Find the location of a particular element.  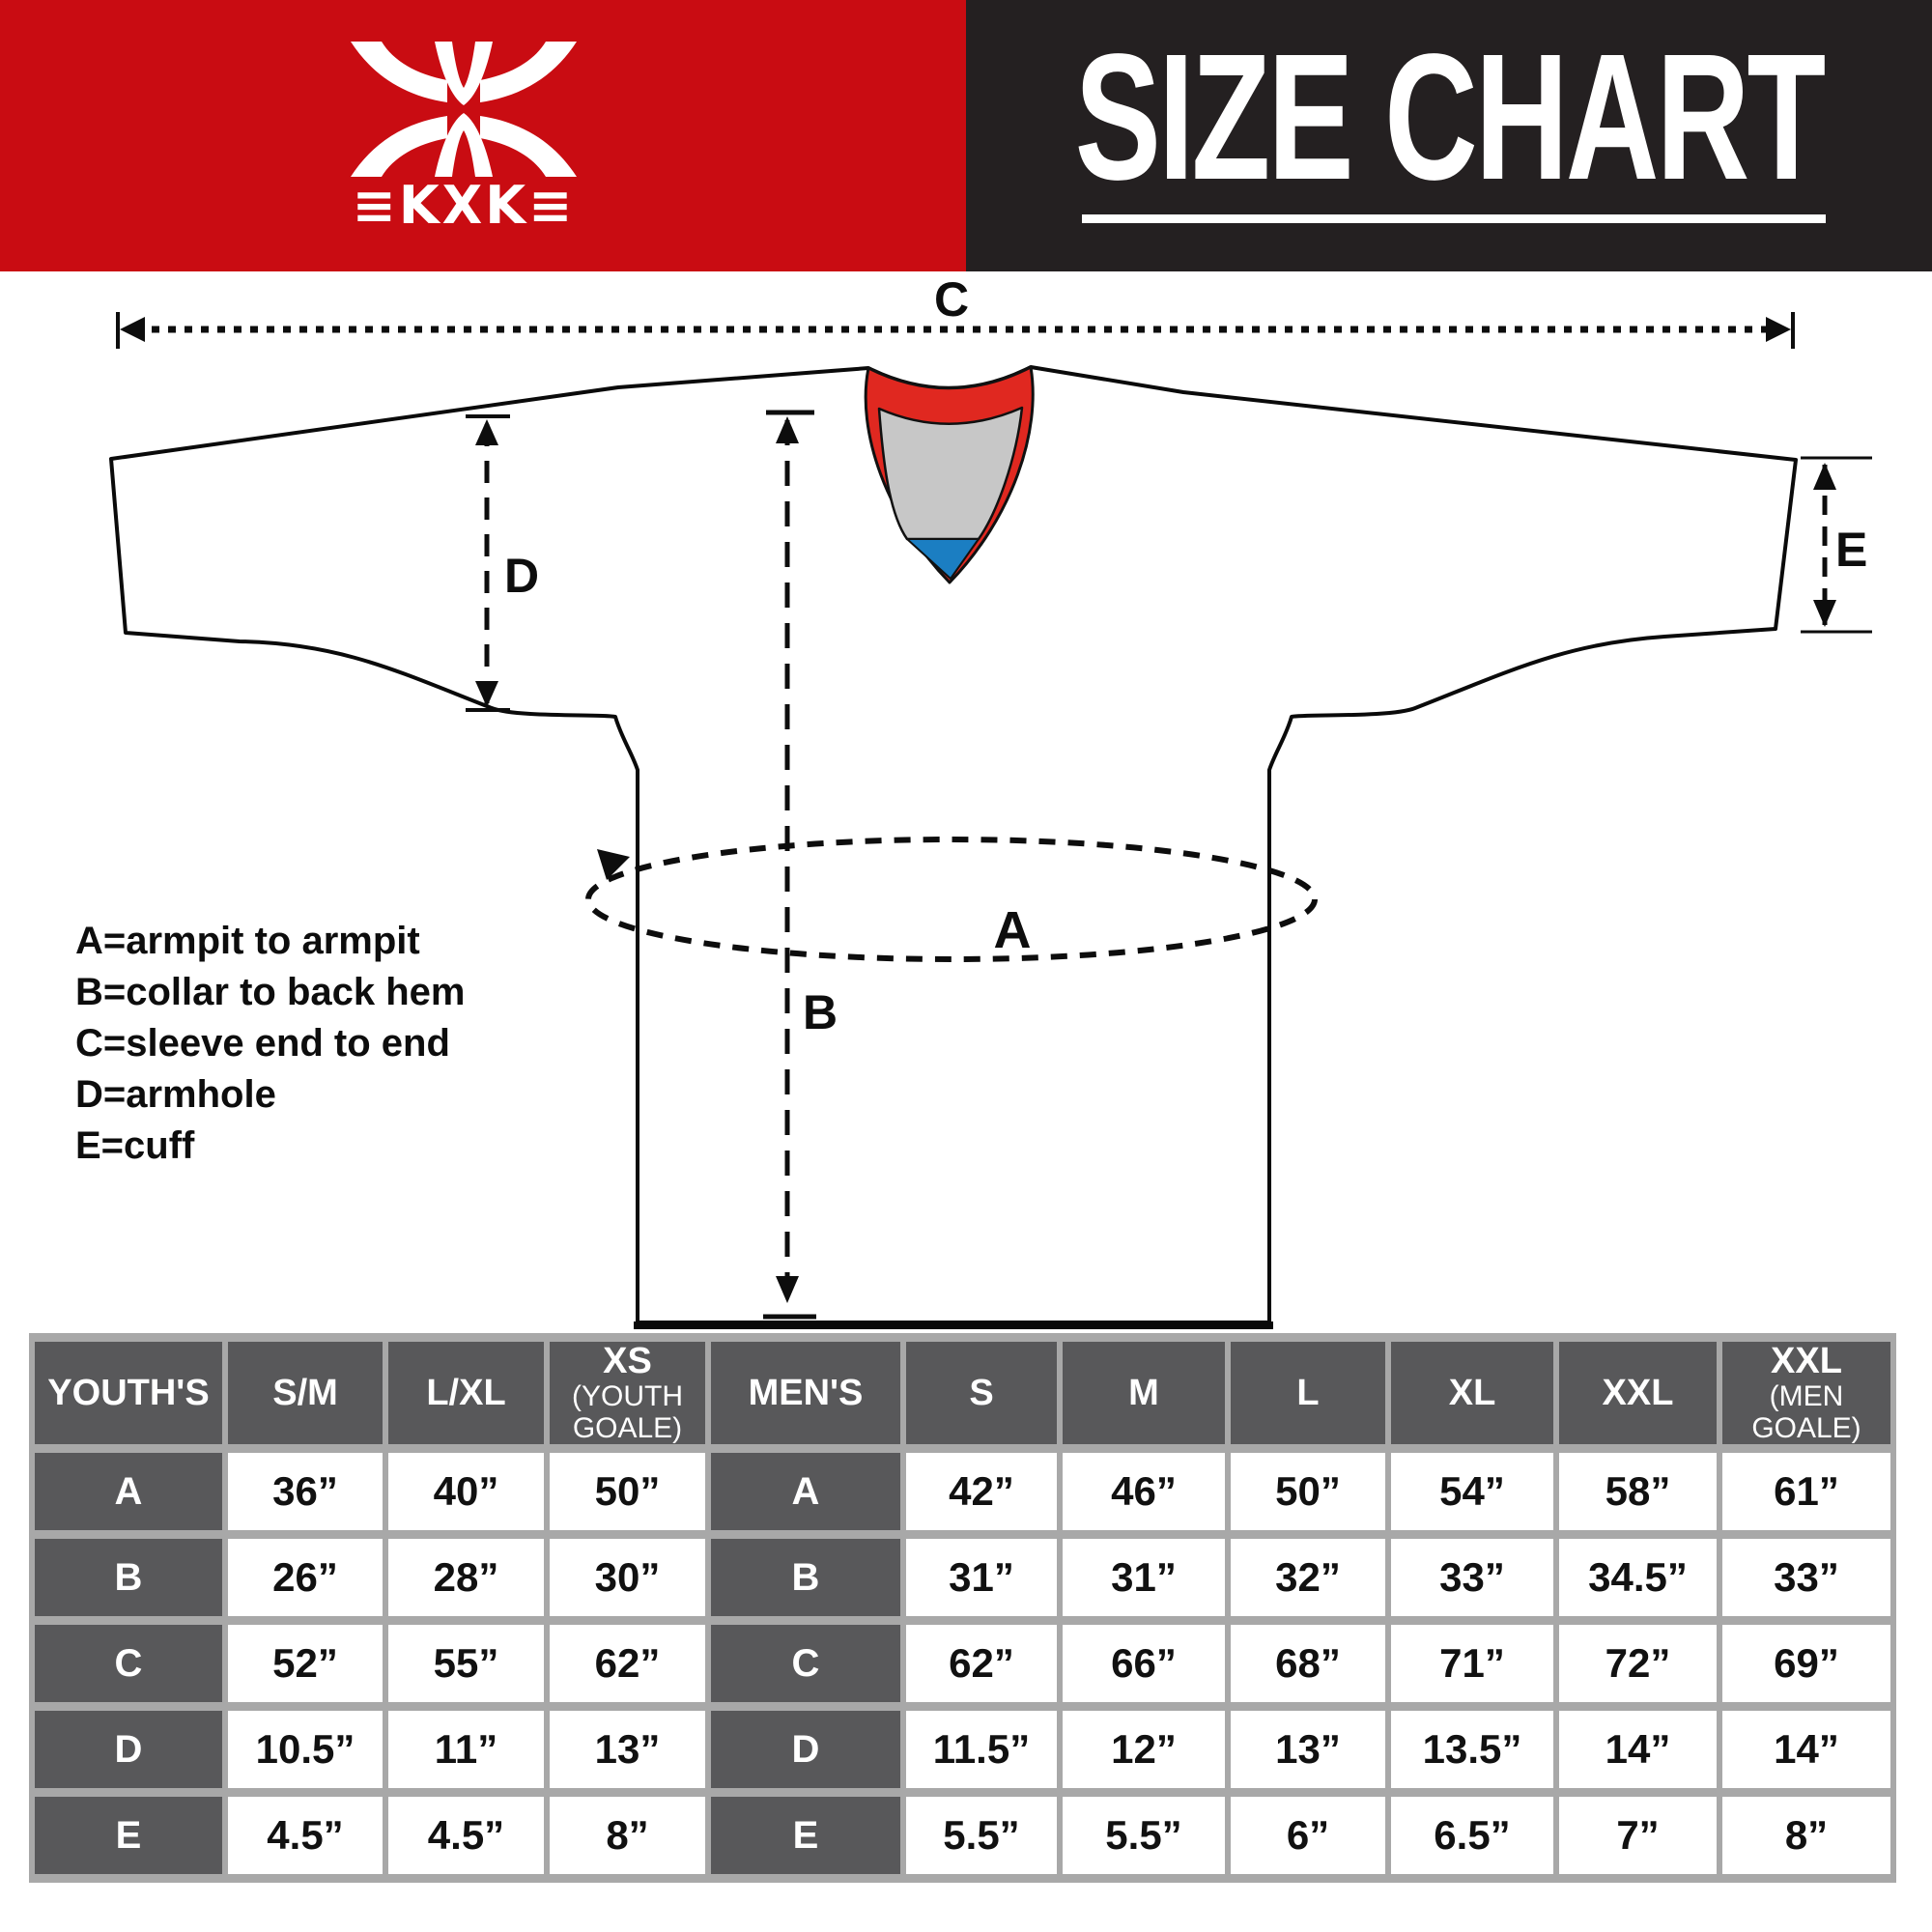

cell-value: 6.5” is located at coordinates (1472, 1835).